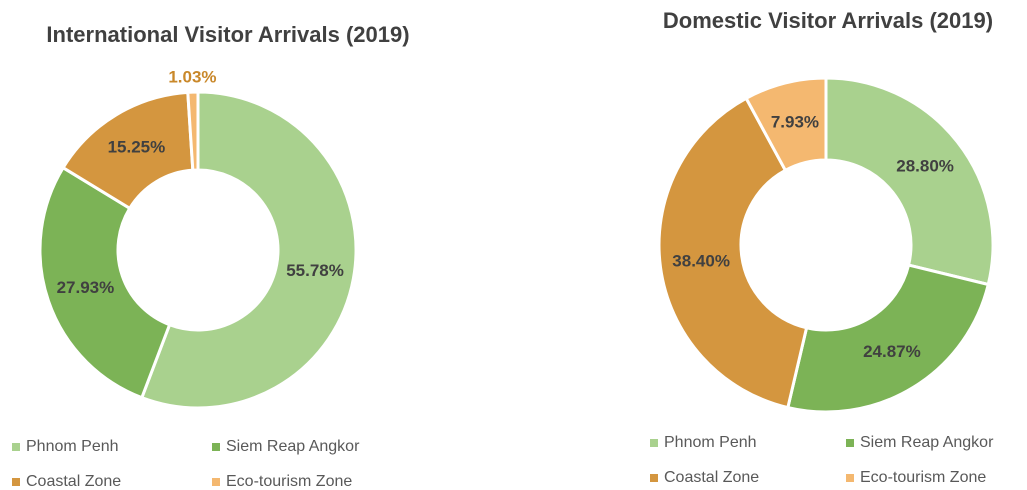 The height and width of the screenshot is (490, 1027). What do you see at coordinates (192, 77) in the screenshot?
I see `data-label: 1.03%` at bounding box center [192, 77].